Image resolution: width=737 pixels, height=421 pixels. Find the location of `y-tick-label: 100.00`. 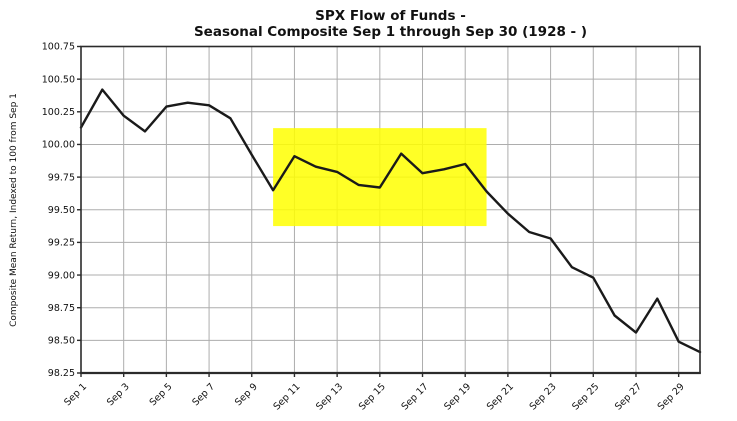

y-tick-label: 100.00 is located at coordinates (58, 145).